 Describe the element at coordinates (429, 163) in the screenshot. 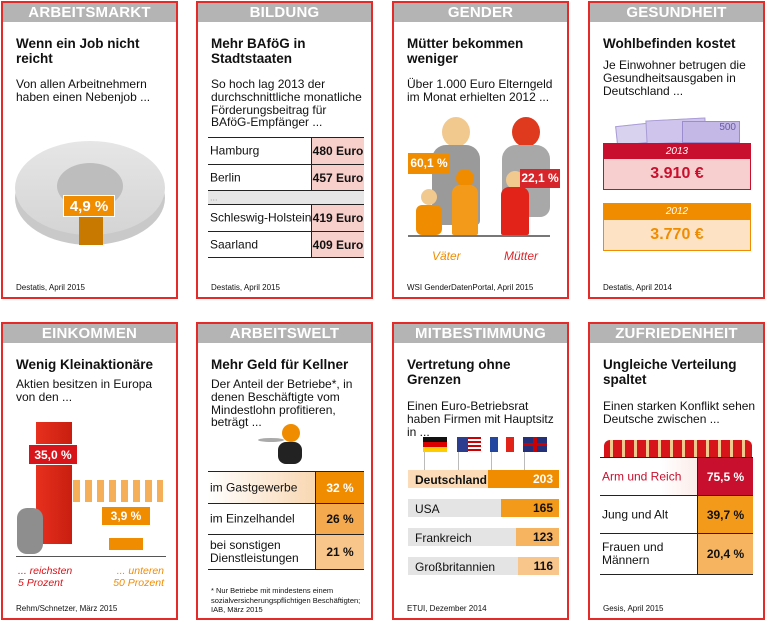

I see `father-value-label: 60,1 %` at that location.